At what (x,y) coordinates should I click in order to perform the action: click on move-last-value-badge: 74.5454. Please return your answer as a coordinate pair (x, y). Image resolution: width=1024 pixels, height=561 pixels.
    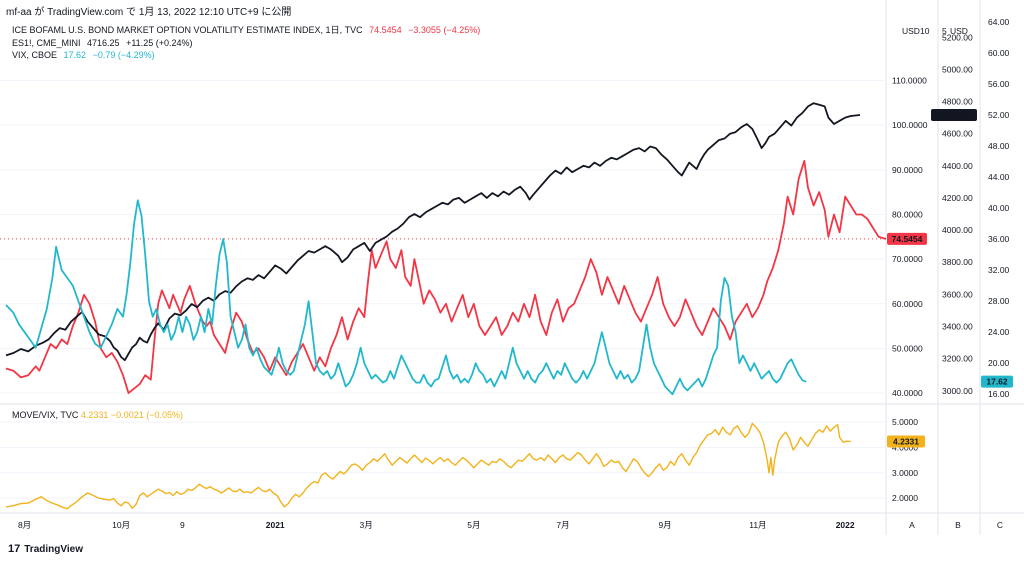
    Looking at the image, I should click on (907, 238).